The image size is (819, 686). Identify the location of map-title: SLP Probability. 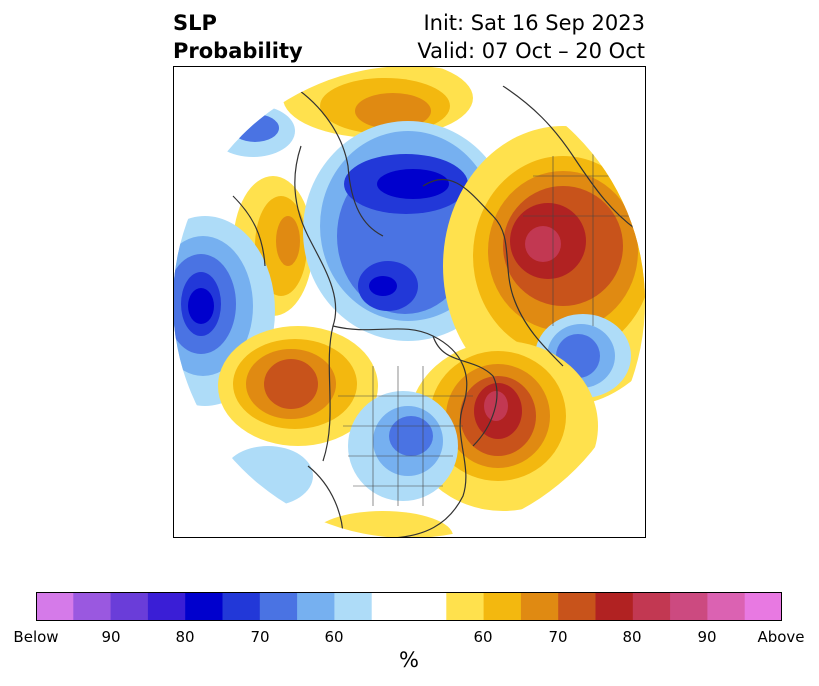
(238, 37).